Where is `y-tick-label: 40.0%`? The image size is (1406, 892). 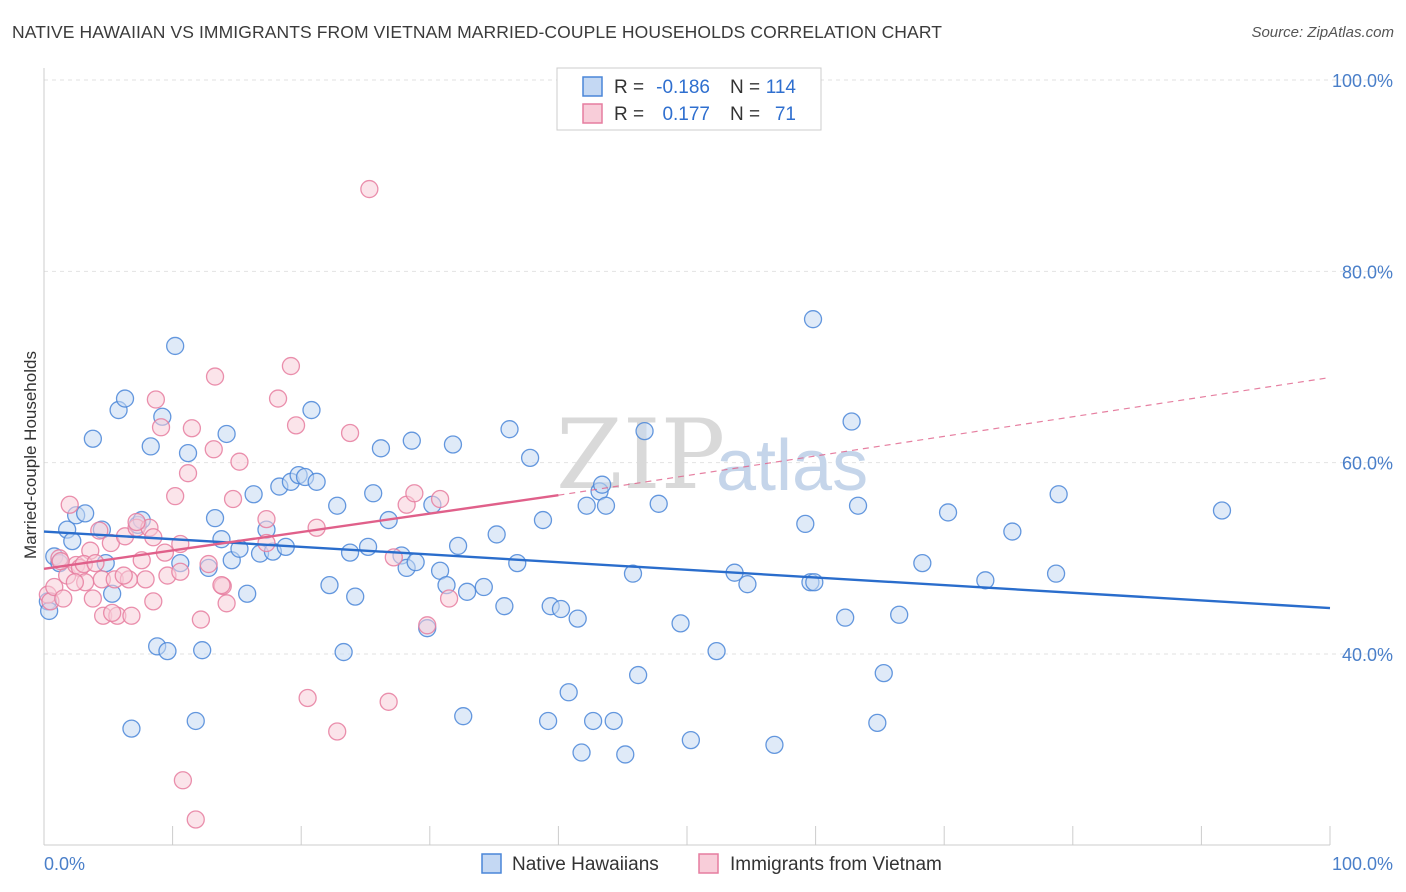
y-tick-label: 40.0% is located at coordinates (1367, 655).